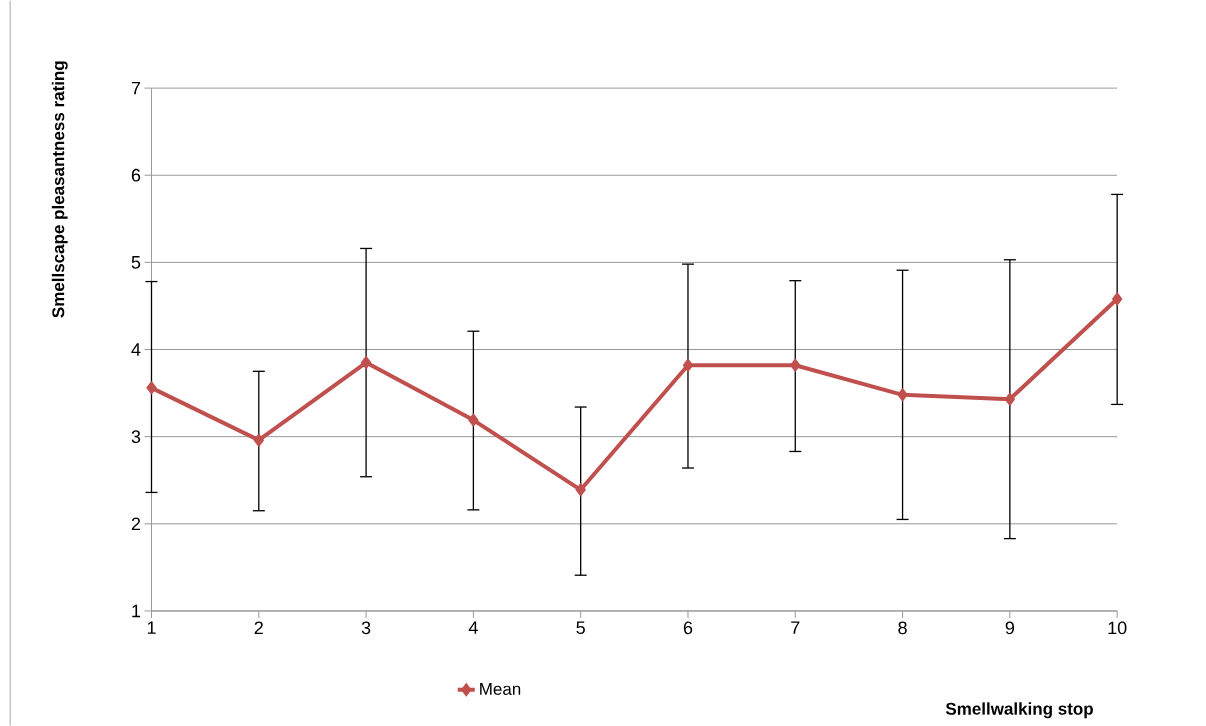 The height and width of the screenshot is (726, 1206). Describe the element at coordinates (902, 628) in the screenshot. I see `x-tick-label: 8` at that location.